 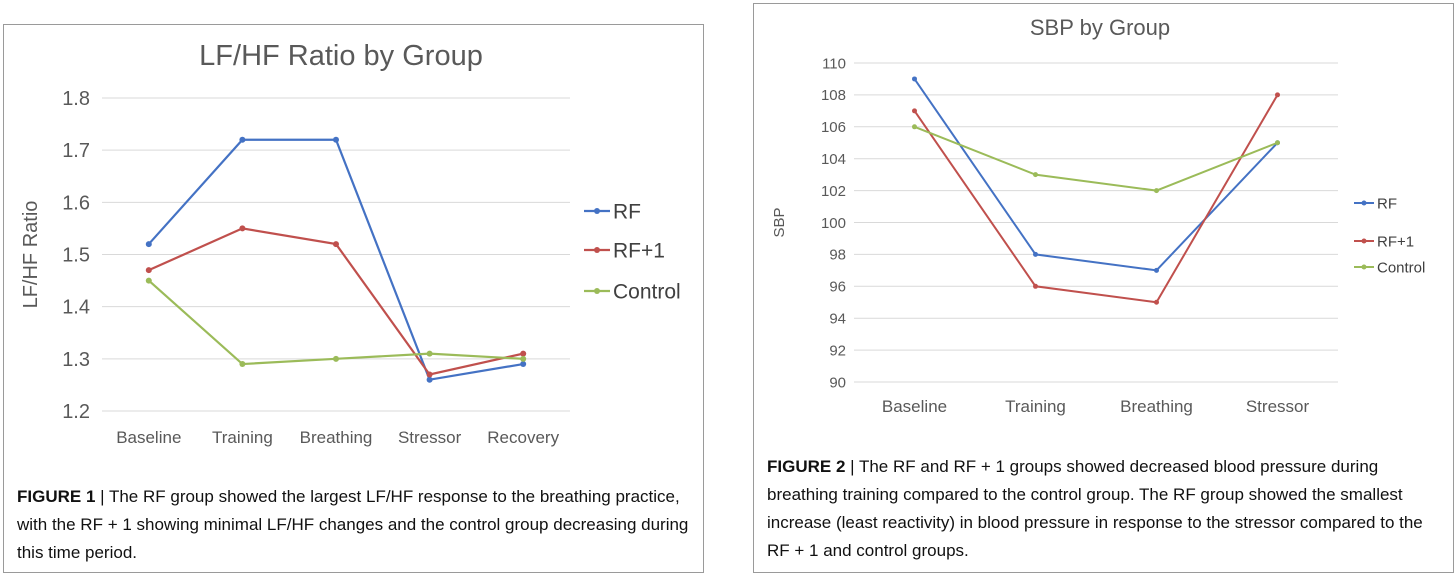 What do you see at coordinates (76, 412) in the screenshot?
I see `y-tick-label: 1.2` at bounding box center [76, 412].